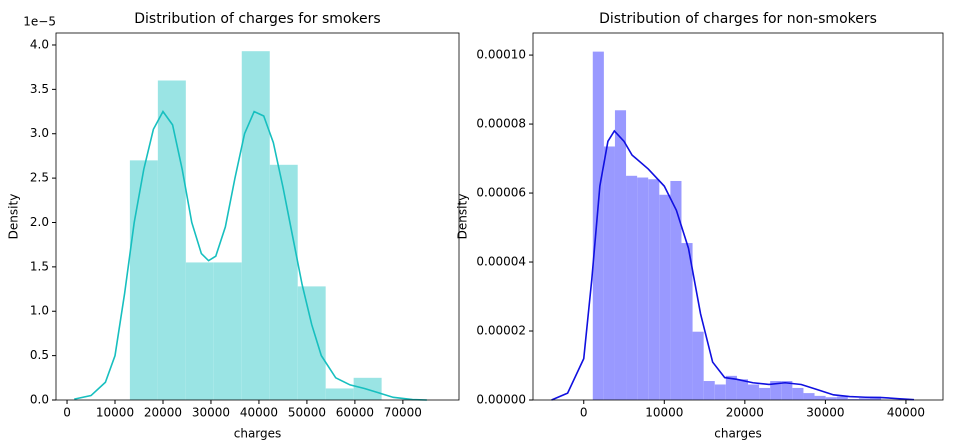 The height and width of the screenshot is (447, 954). I want to click on y-tick-label: 3.5, so click(39, 89).